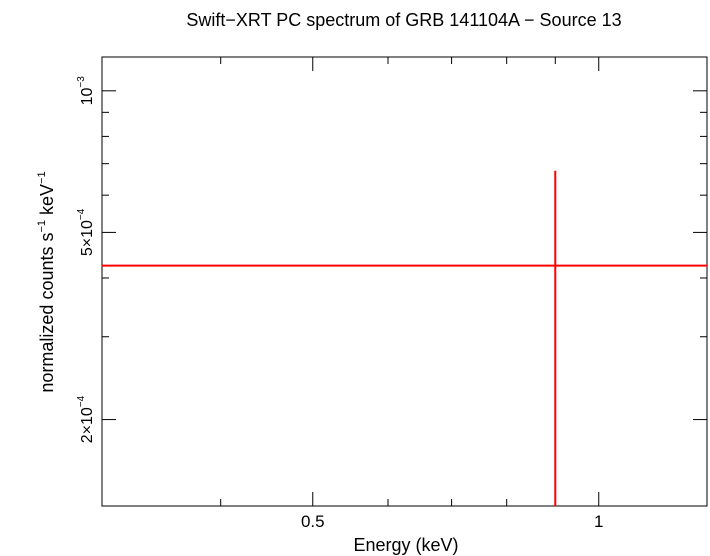  I want to click on x-tick-label: 1, so click(598, 521).